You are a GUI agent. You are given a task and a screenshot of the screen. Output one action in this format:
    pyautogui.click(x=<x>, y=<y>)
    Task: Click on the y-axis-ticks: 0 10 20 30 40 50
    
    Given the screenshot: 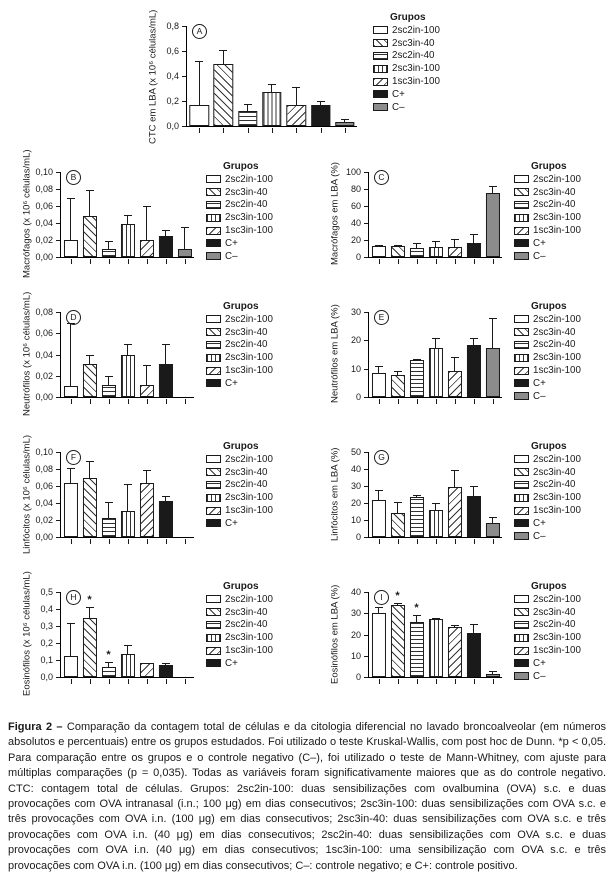 What is the action you would take?
    pyautogui.click(x=355, y=494)
    